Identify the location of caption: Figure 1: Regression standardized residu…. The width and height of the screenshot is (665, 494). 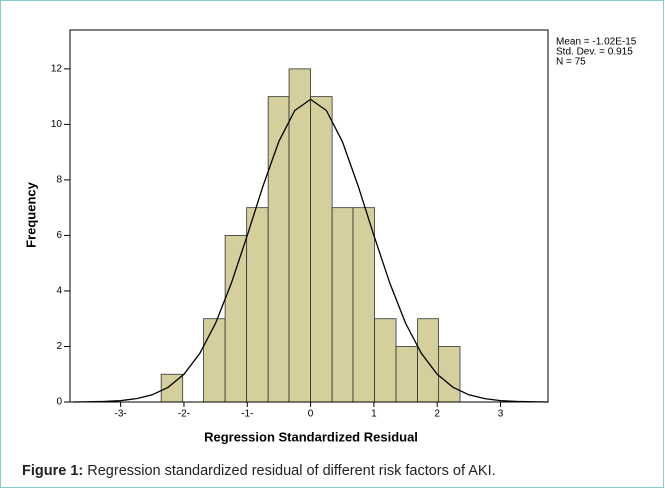
(259, 471).